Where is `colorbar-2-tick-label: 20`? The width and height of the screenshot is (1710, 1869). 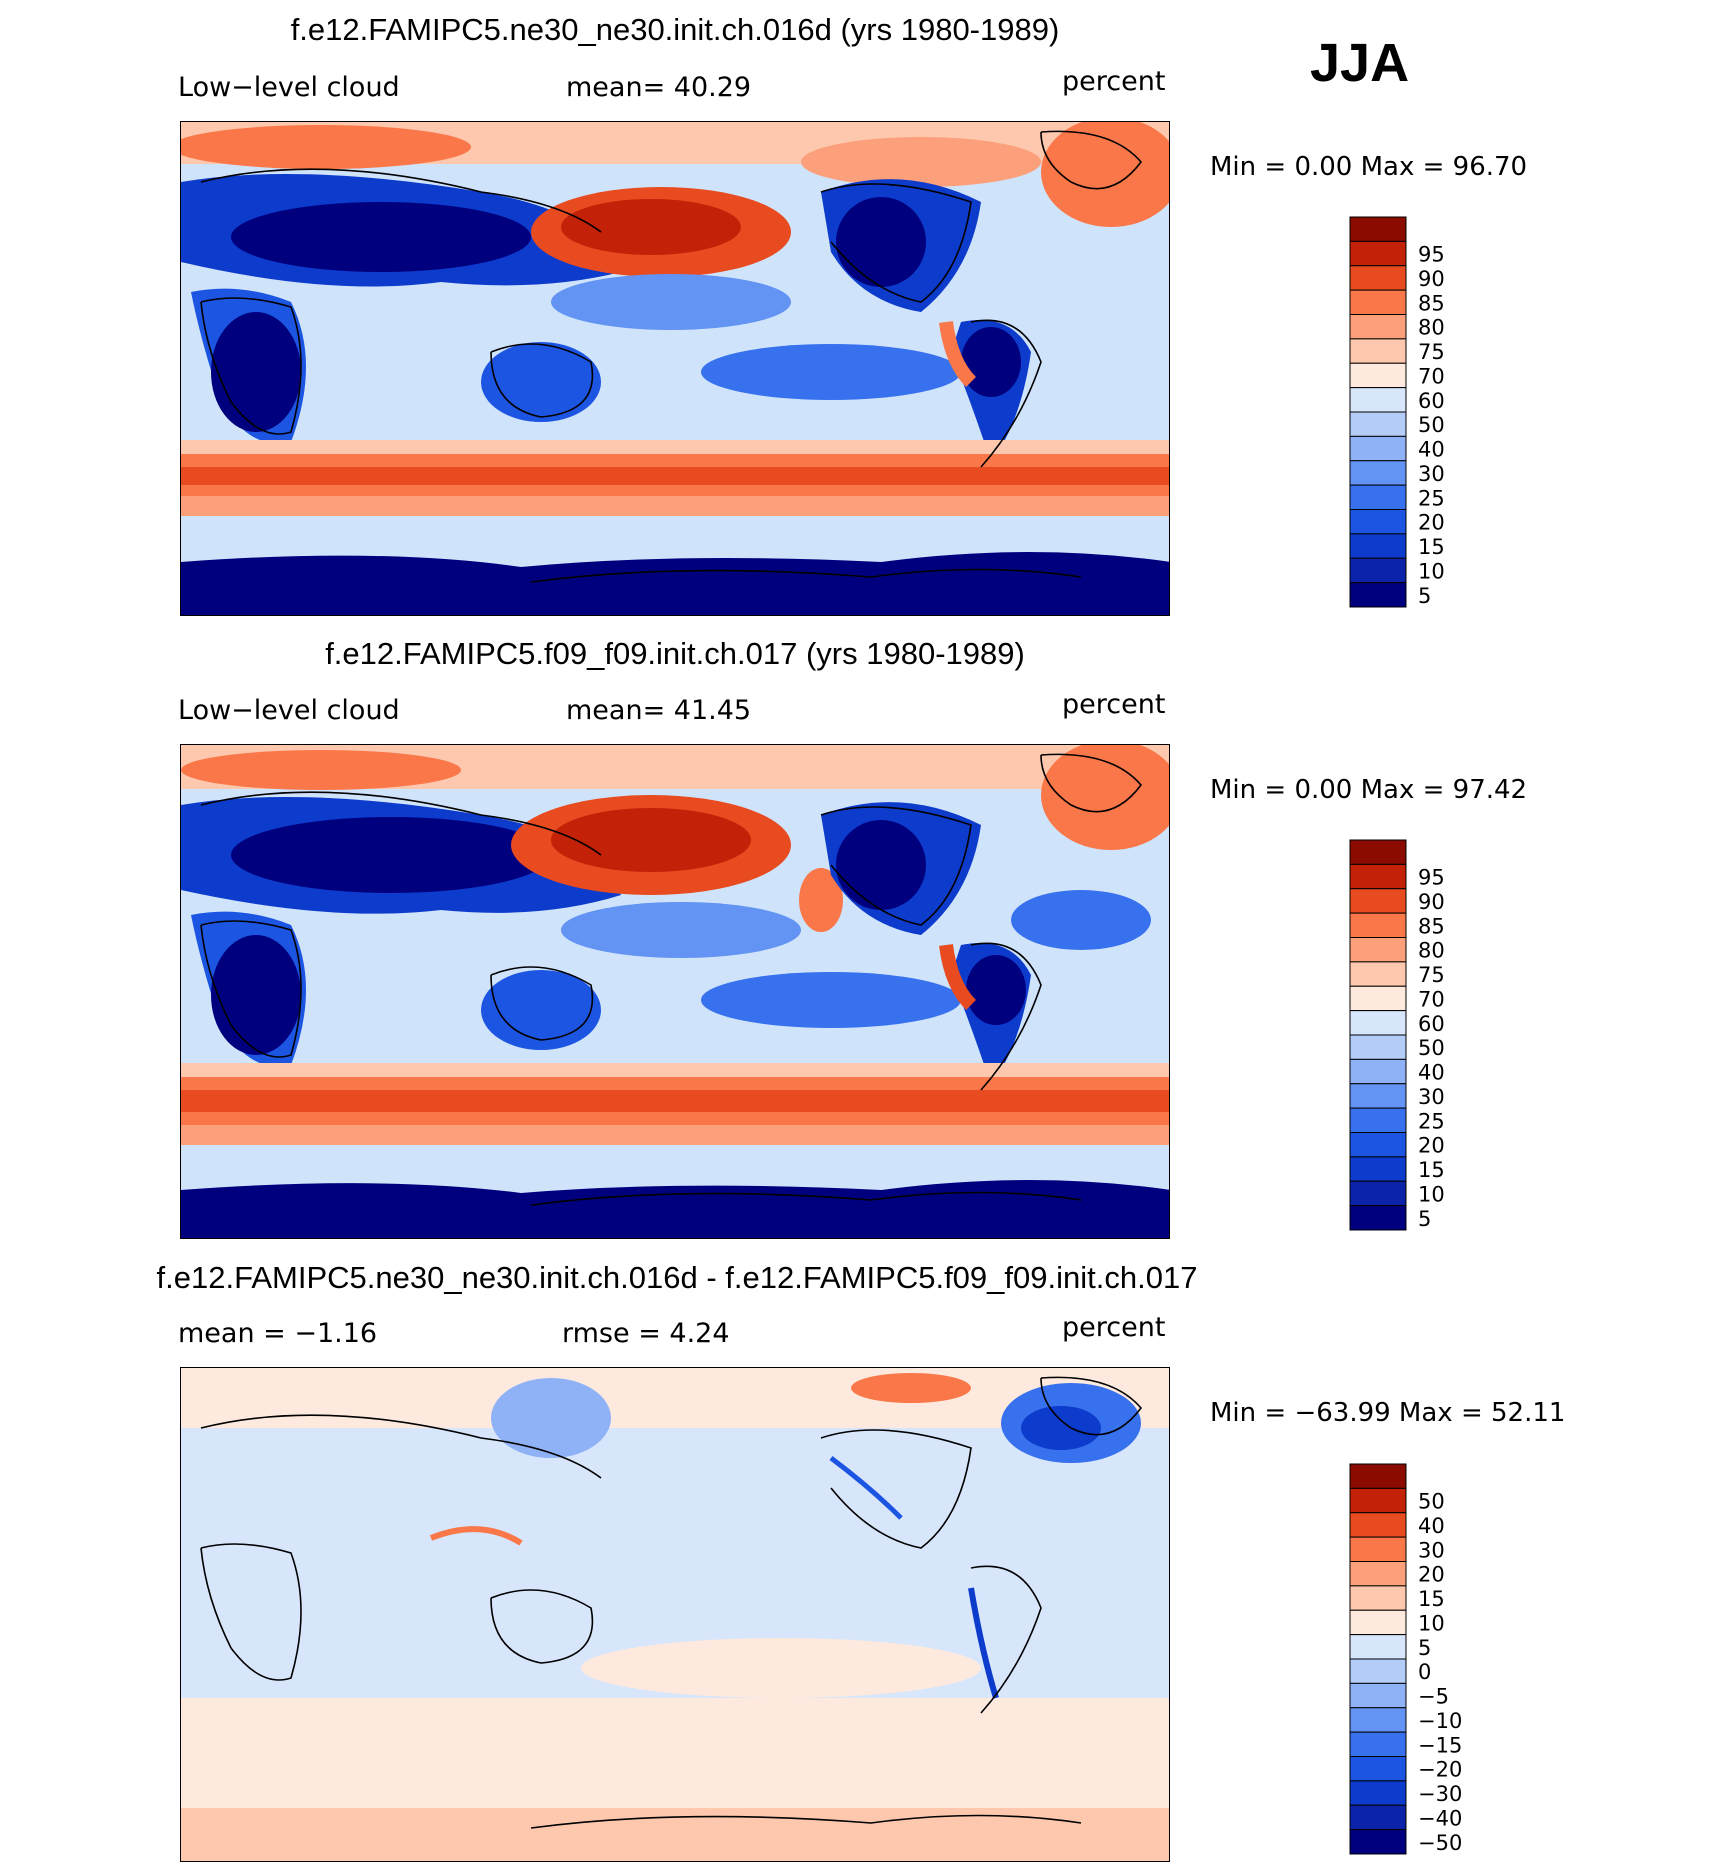
colorbar-2-tick-label: 20 is located at coordinates (1431, 1146).